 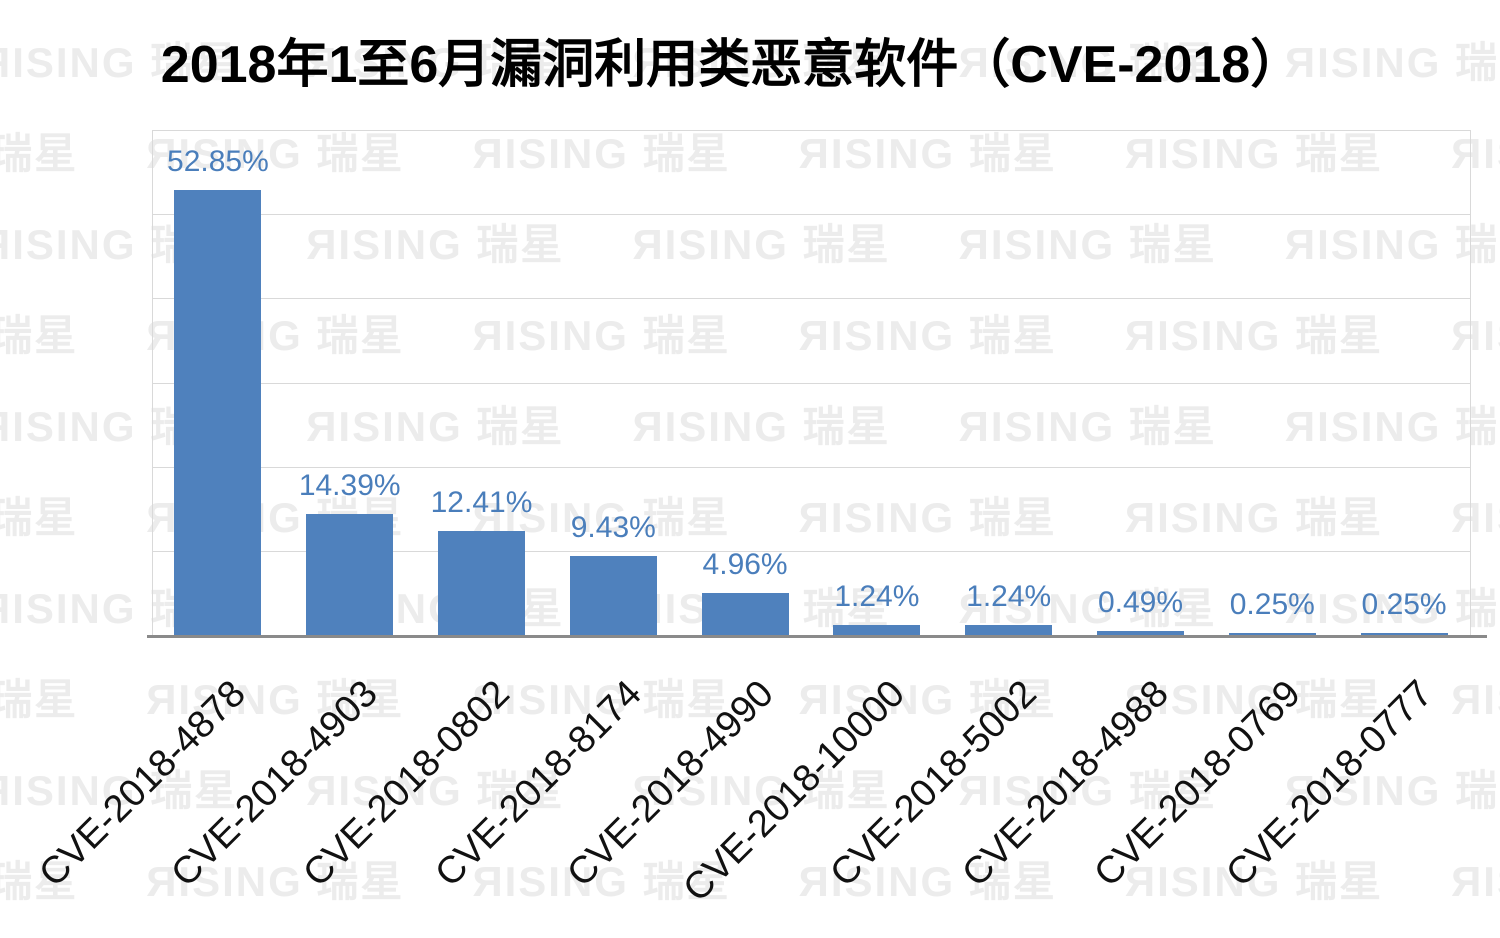 What do you see at coordinates (1140, 602) in the screenshot?
I see `bar-value-label: 0.49%` at bounding box center [1140, 602].